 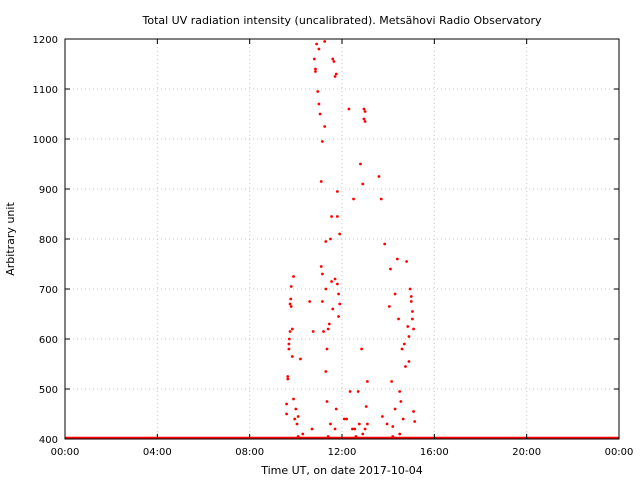 What do you see at coordinates (526, 452) in the screenshot?
I see `x-tick-label: 20:00` at bounding box center [526, 452].